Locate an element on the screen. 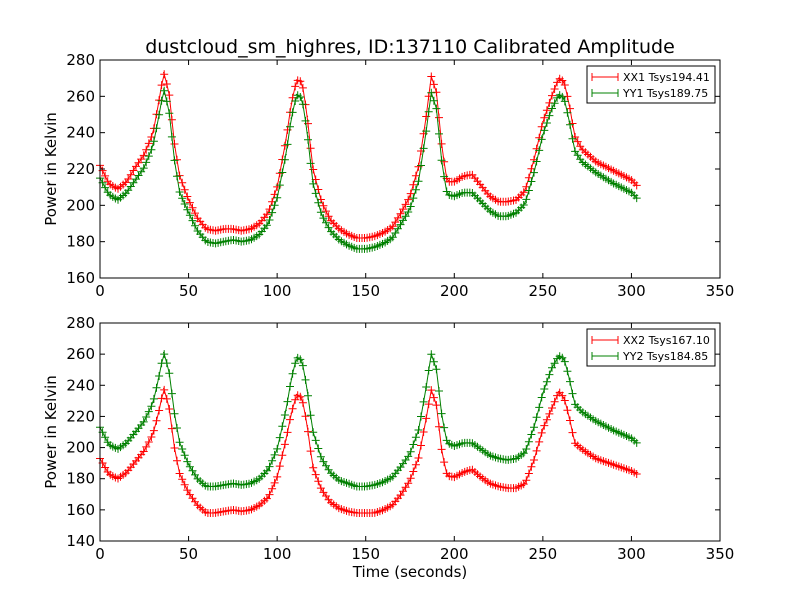 This screenshot has width=800, height=600. legend-label: XX2 Tsys167.10 is located at coordinates (666, 340).